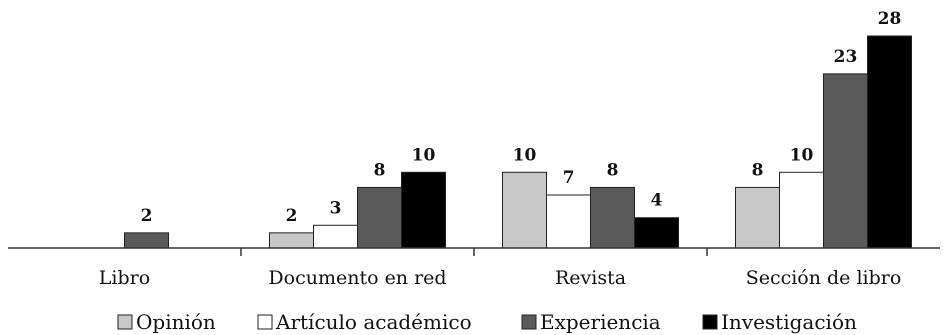  What do you see at coordinates (845, 161) in the screenshot?
I see `bar-experiencia-seccion-de-libro` at bounding box center [845, 161].